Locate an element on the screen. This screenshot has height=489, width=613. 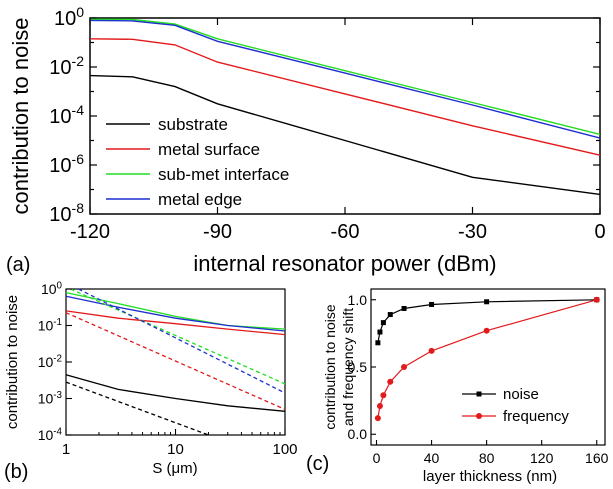
panel-c-label: (c) is located at coordinates (317, 464).